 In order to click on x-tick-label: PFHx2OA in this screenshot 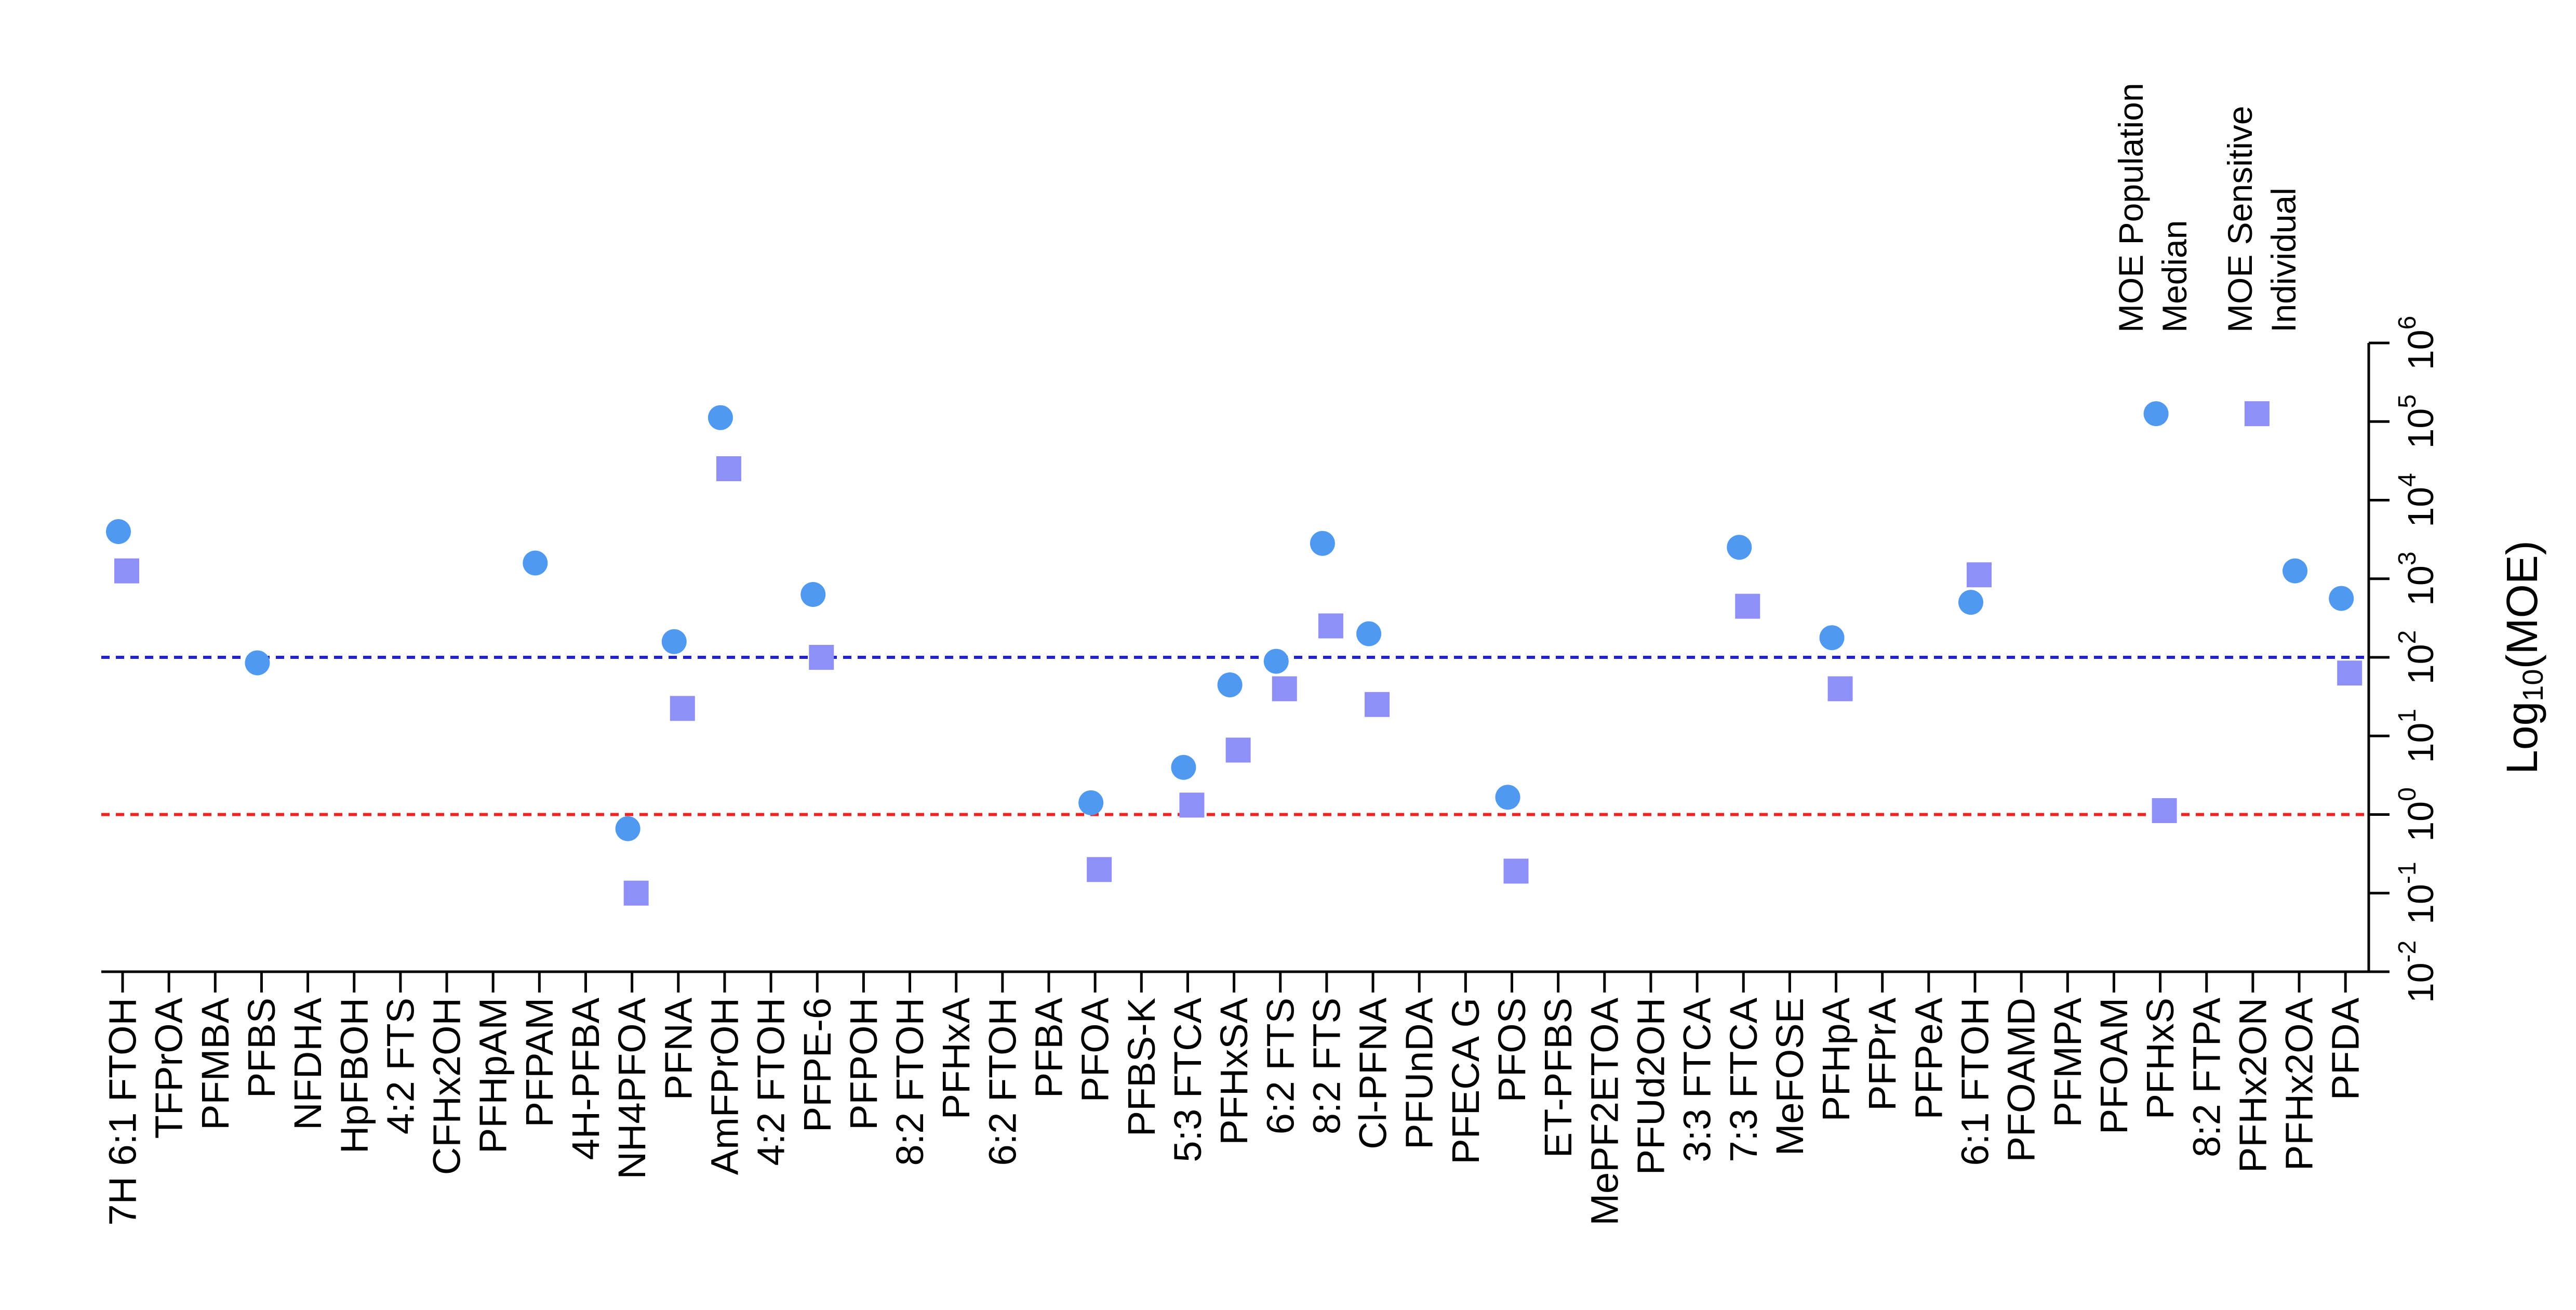, I will do `click(2299, 1084)`.